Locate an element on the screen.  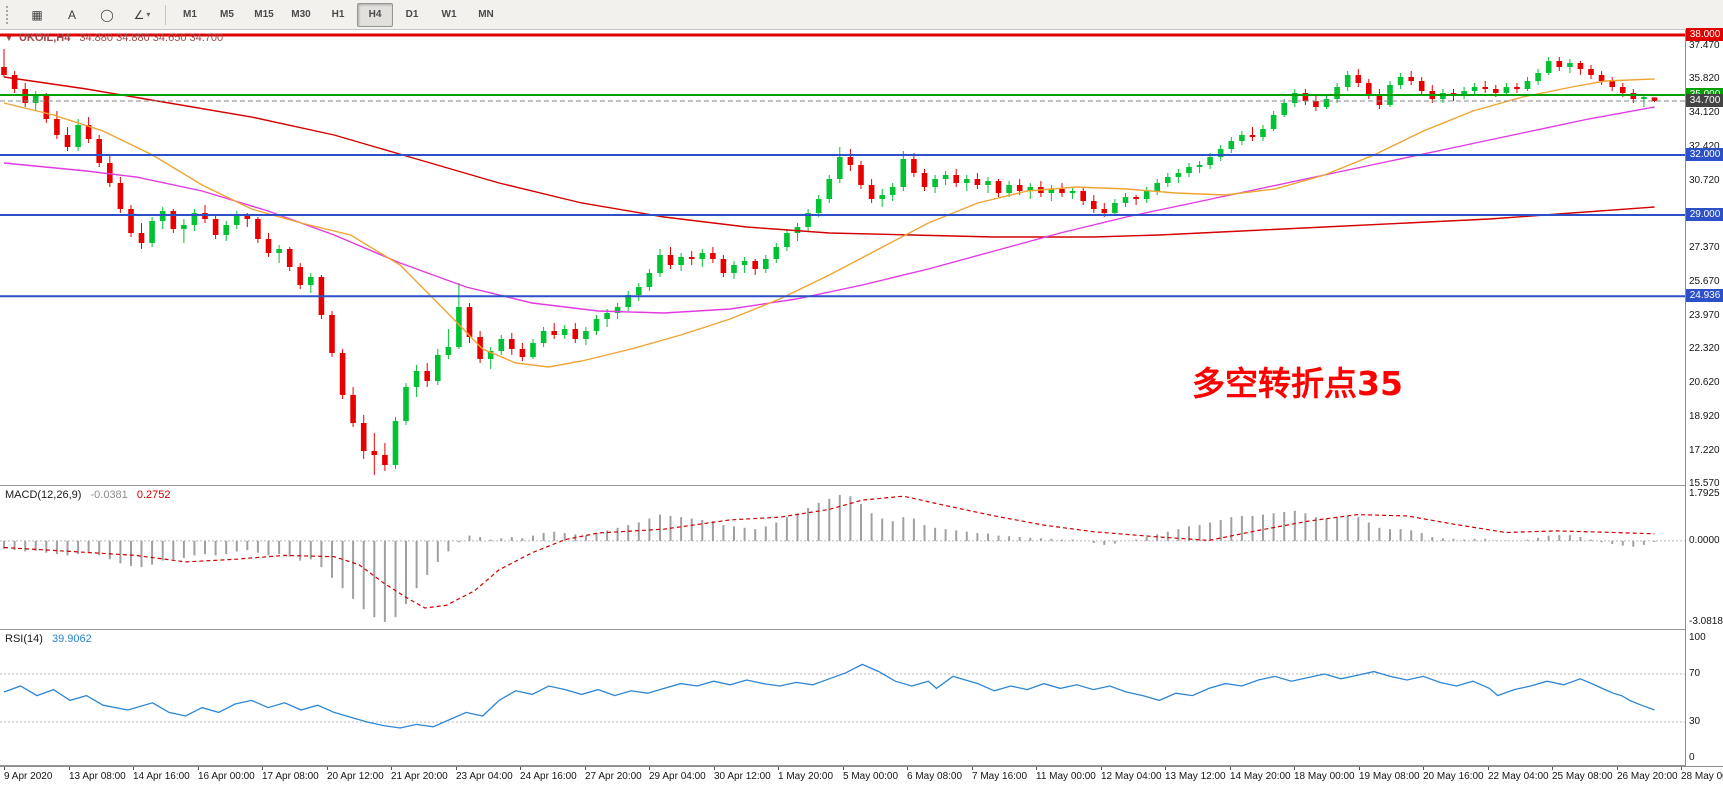
time-label: 13 Apr 08:00 is located at coordinates (97, 776).